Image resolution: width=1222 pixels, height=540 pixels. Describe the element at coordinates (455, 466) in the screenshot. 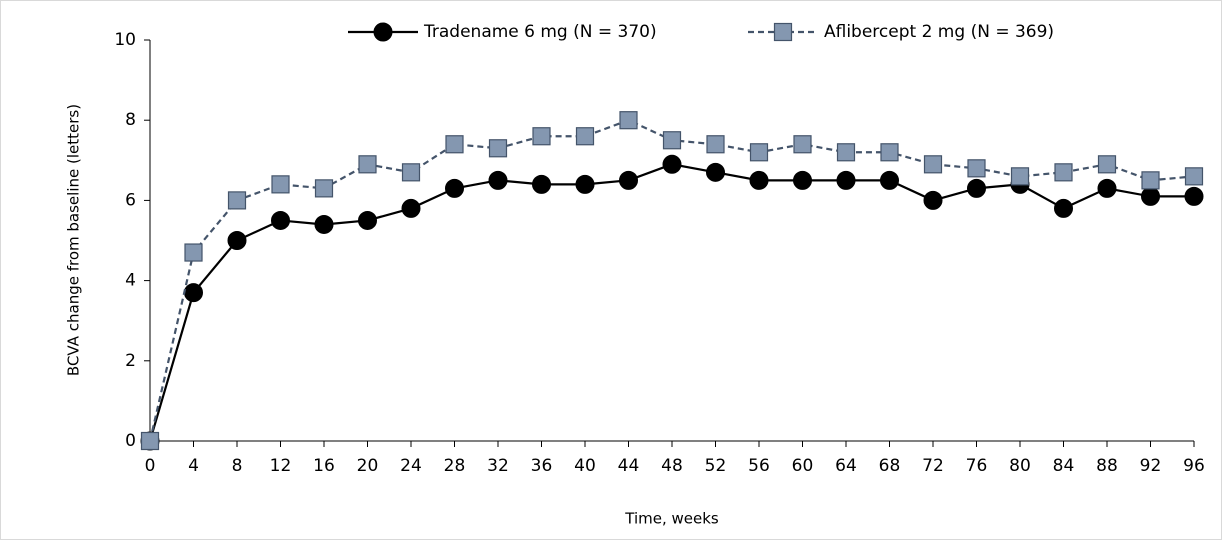

I see `x-tick-label: 28` at that location.